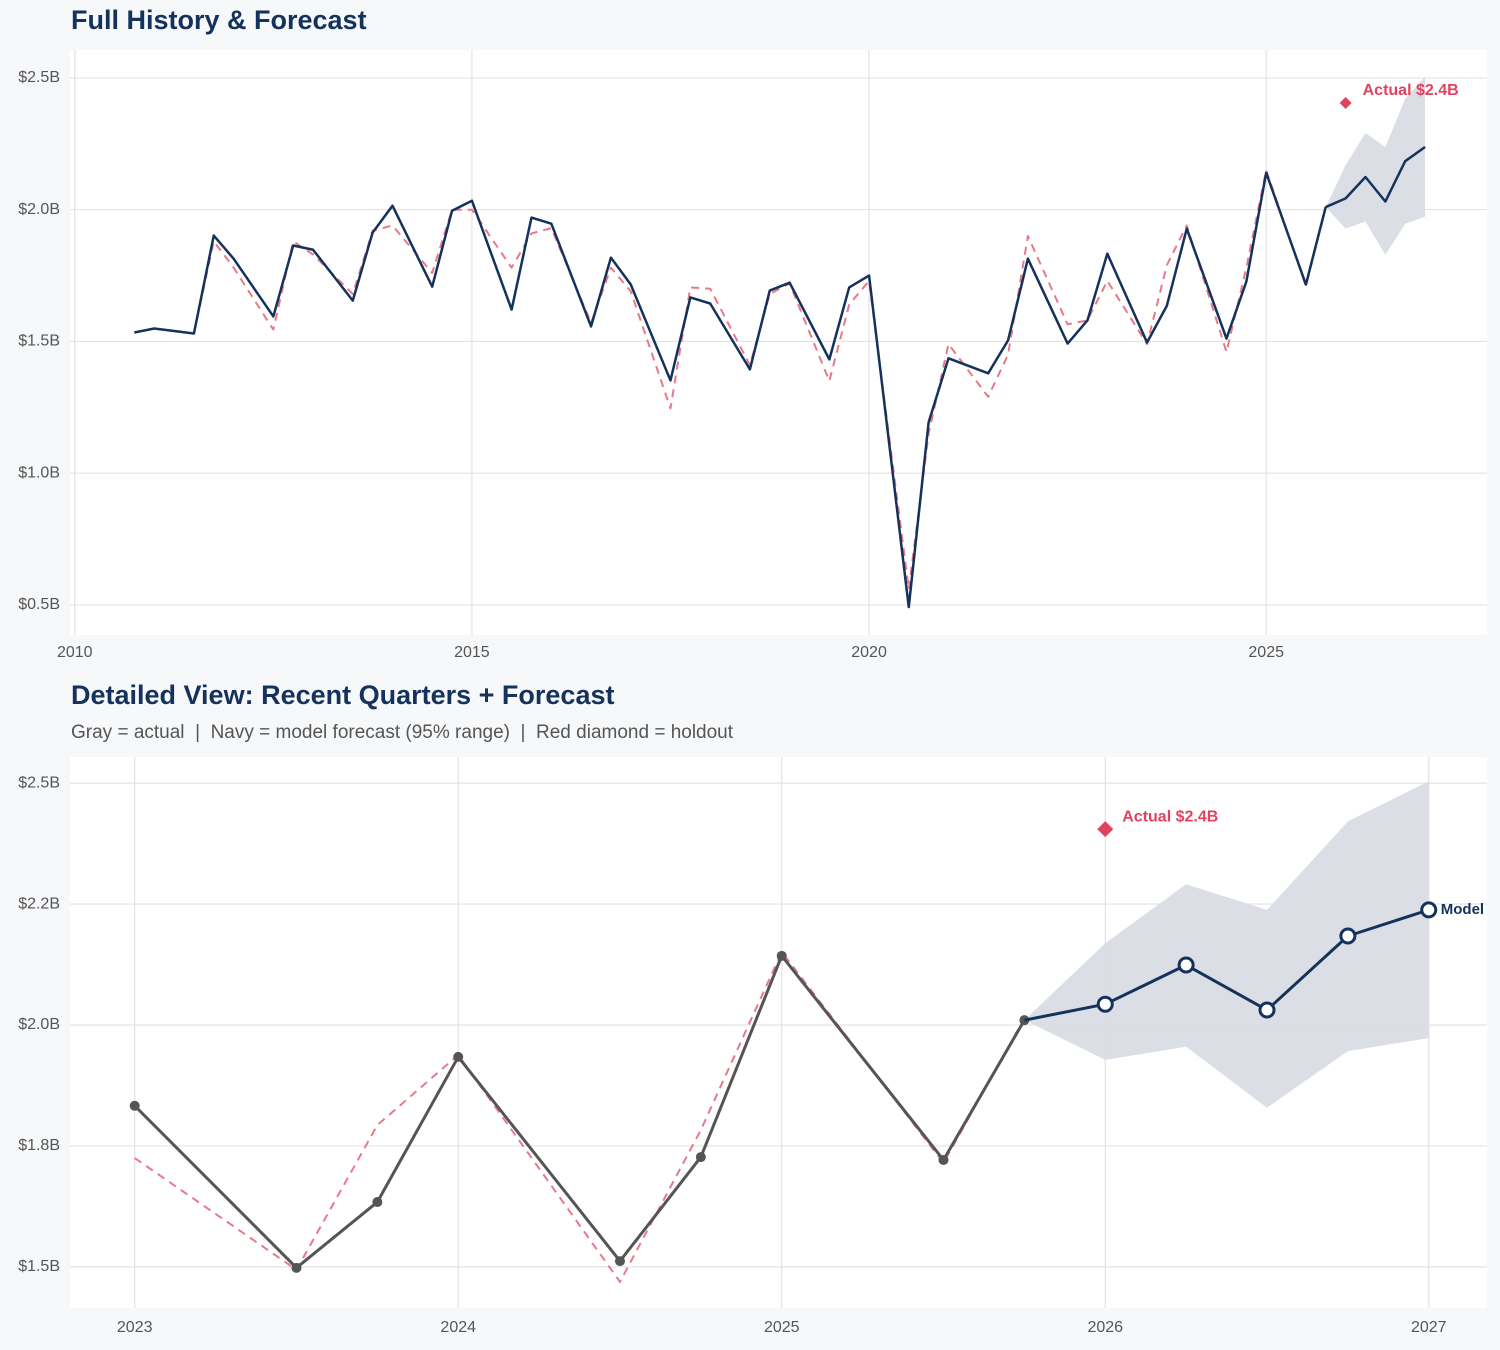 The height and width of the screenshot is (1350, 1500). I want to click on y-tick-label: $1.0B, so click(39, 472).